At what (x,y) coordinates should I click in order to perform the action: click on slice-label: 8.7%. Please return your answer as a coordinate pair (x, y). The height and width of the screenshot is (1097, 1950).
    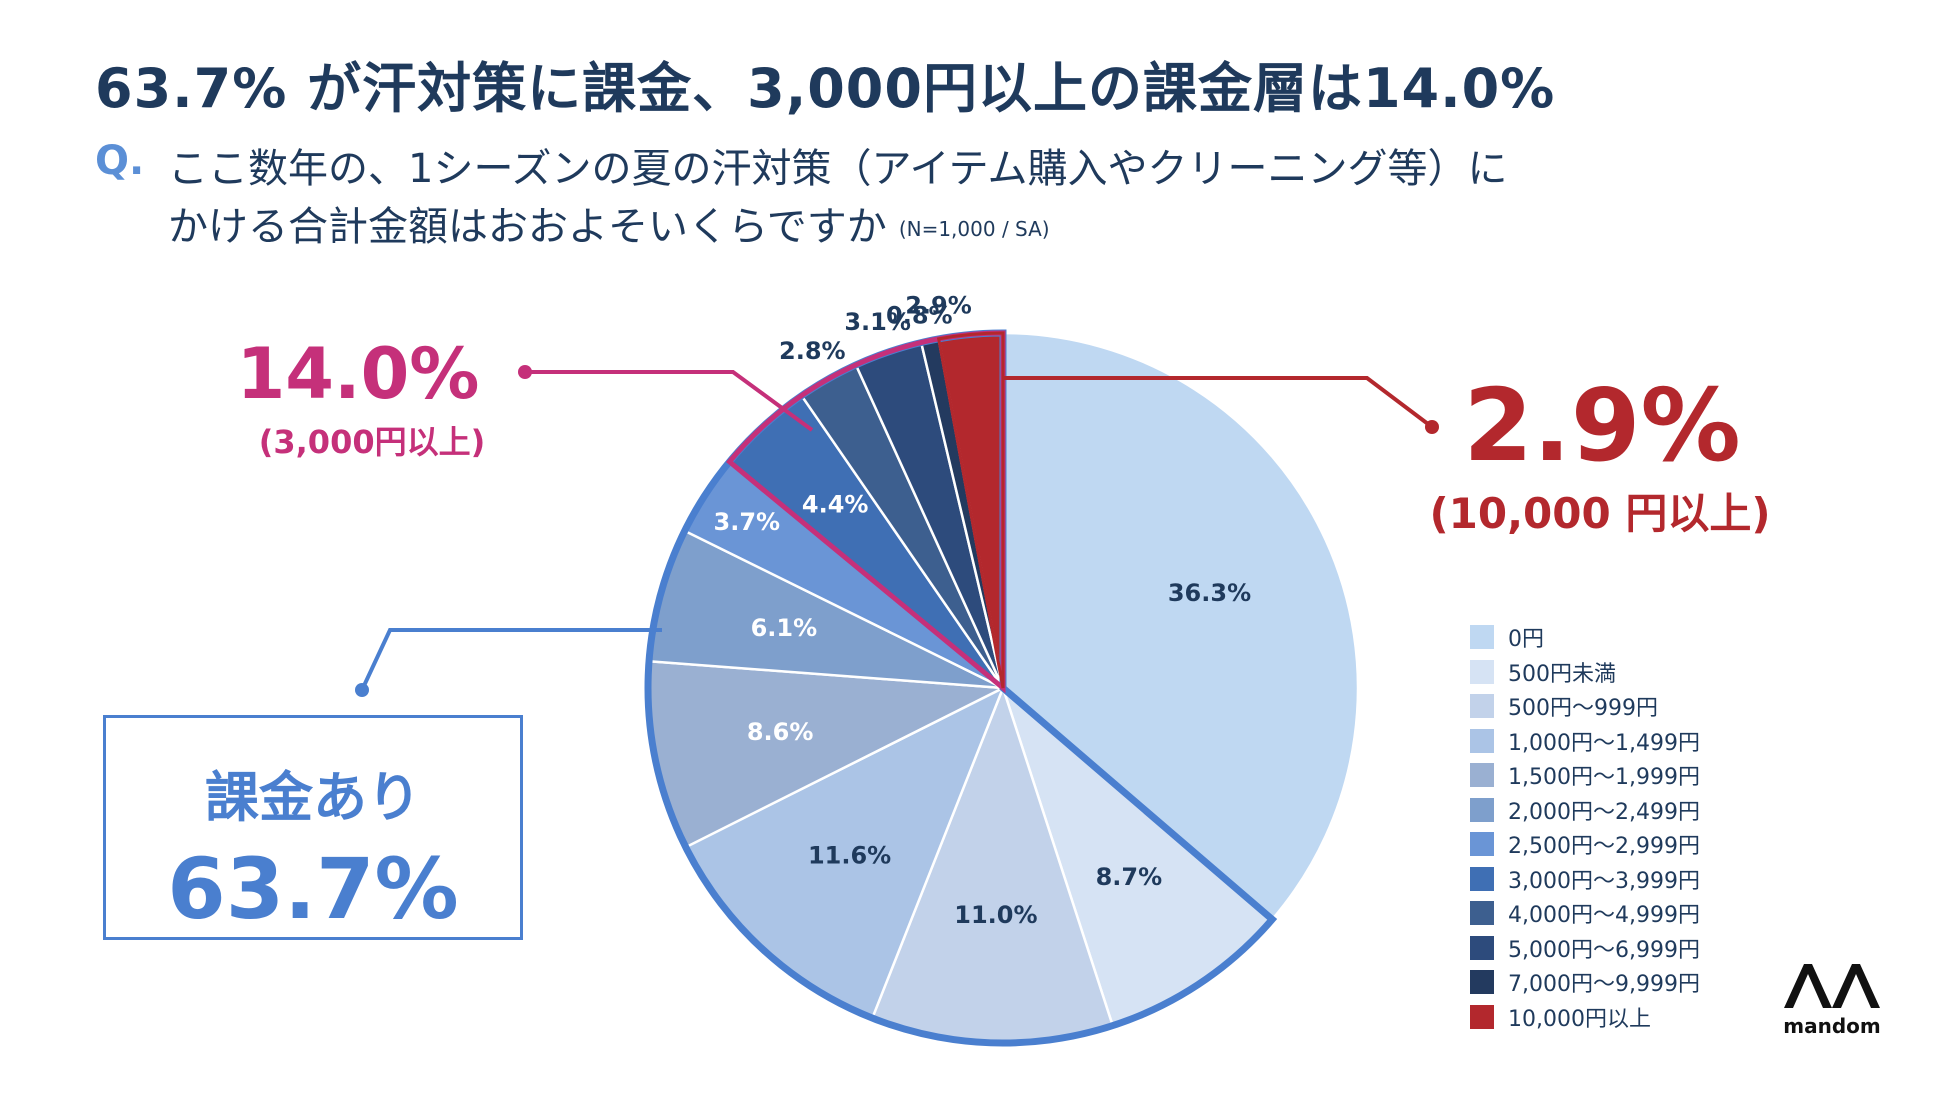
    Looking at the image, I should click on (1129, 877).